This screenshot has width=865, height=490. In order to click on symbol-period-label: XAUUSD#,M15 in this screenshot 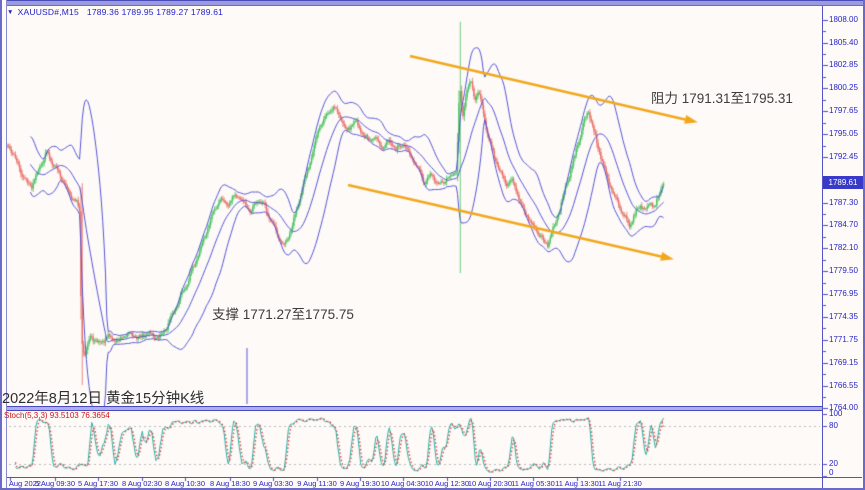, I will do `click(48, 12)`.